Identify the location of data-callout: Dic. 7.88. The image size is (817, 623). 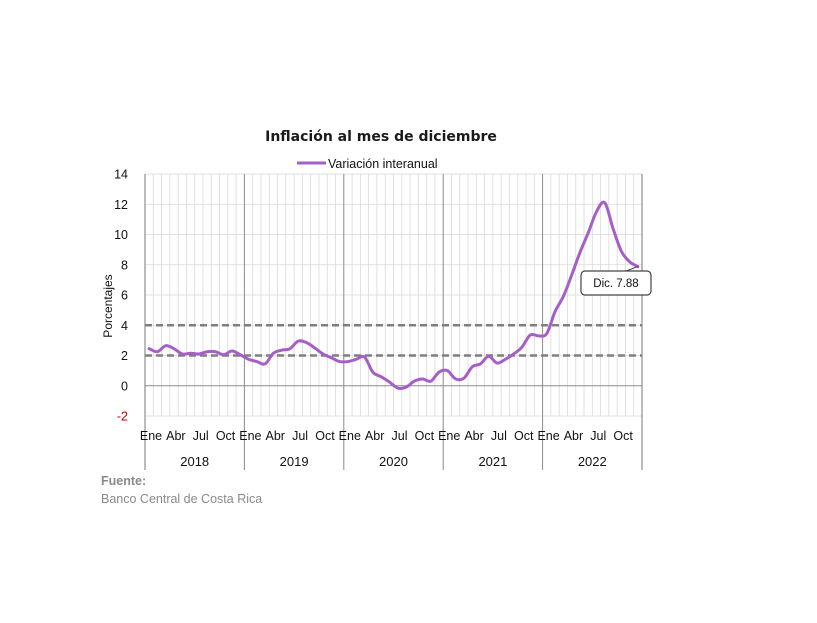
(616, 281).